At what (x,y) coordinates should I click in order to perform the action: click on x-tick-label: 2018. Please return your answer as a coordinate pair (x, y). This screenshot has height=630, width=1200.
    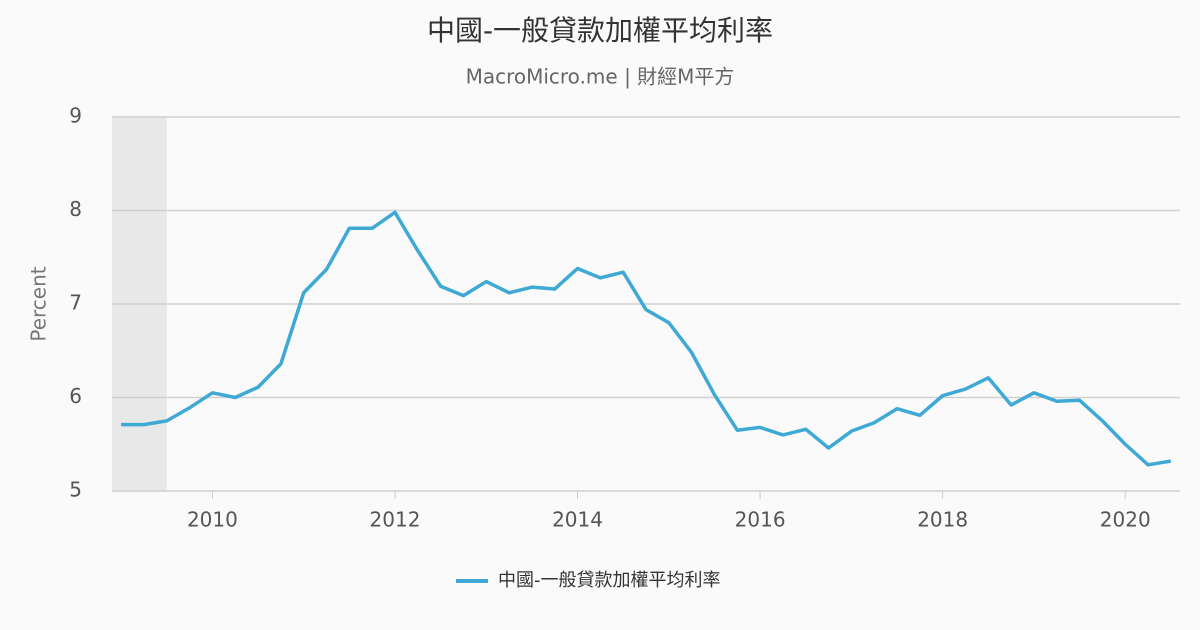
    Looking at the image, I should click on (942, 520).